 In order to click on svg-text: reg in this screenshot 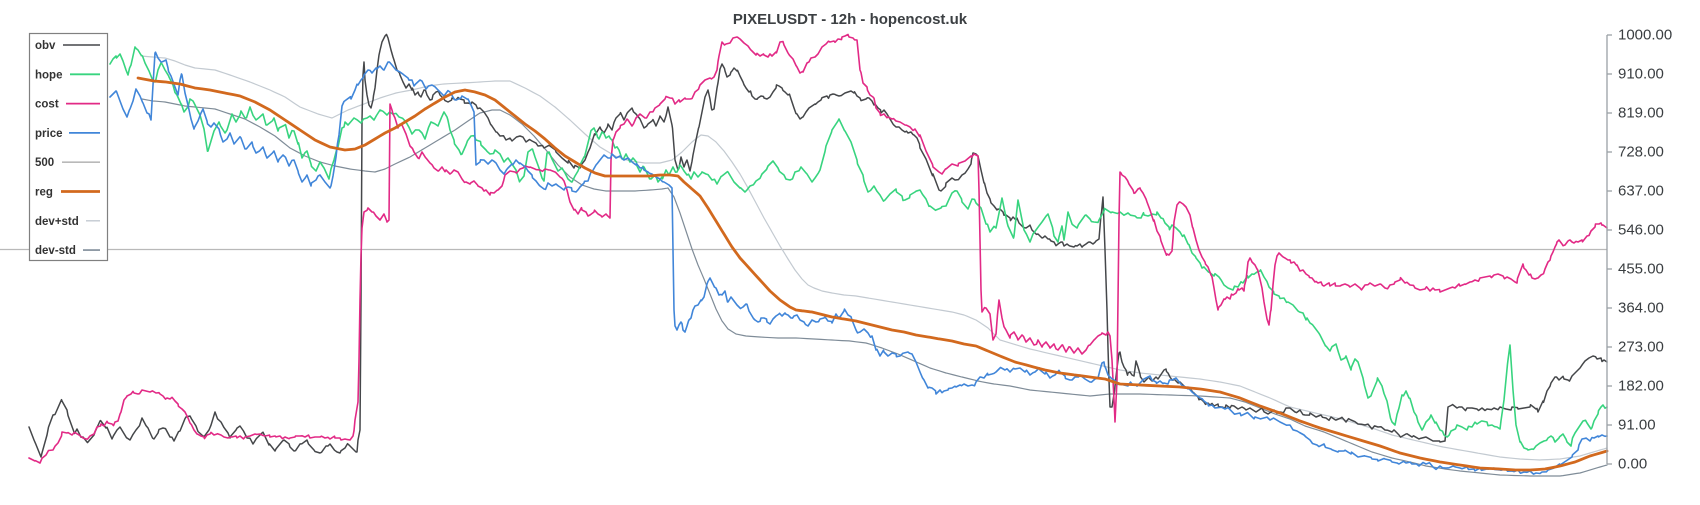, I will do `click(44, 193)`.